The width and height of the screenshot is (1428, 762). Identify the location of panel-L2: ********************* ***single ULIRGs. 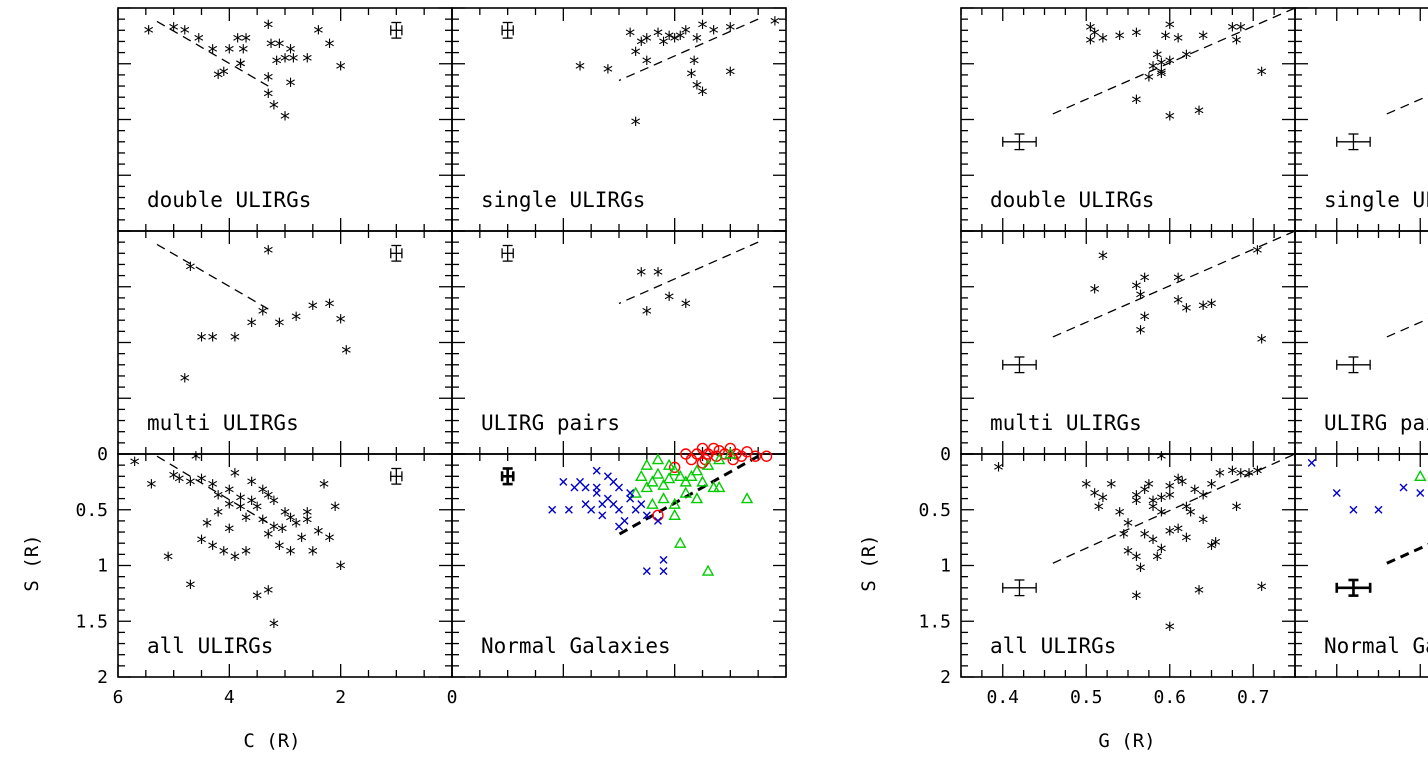
(619, 119).